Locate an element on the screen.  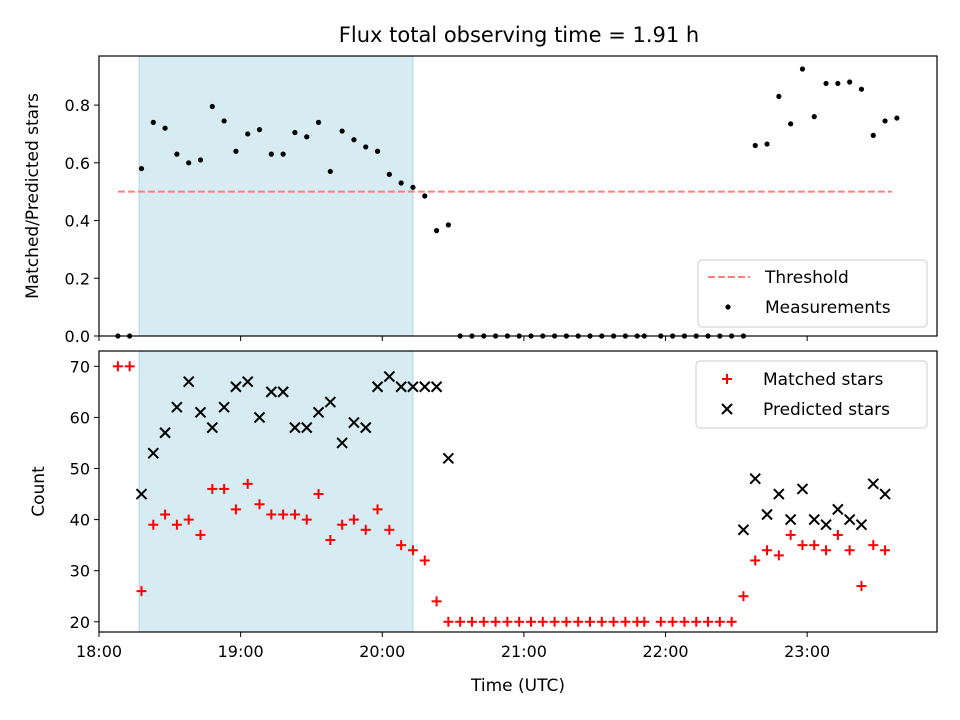
bottom-legend-box is located at coordinates (811, 394).